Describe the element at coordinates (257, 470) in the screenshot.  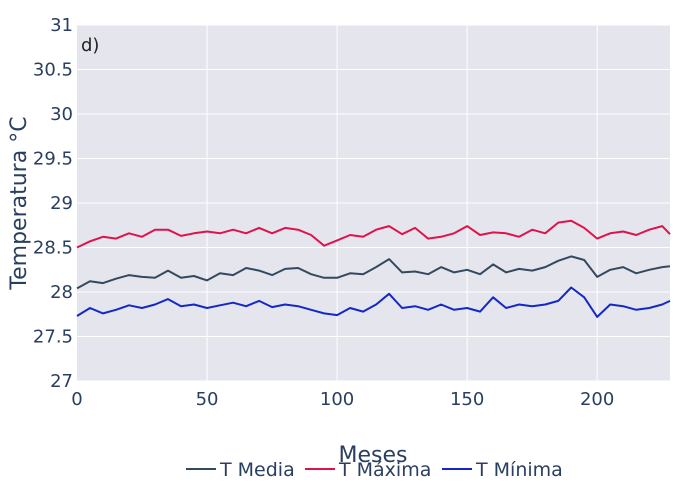
I see `legend-label: T Media` at that location.